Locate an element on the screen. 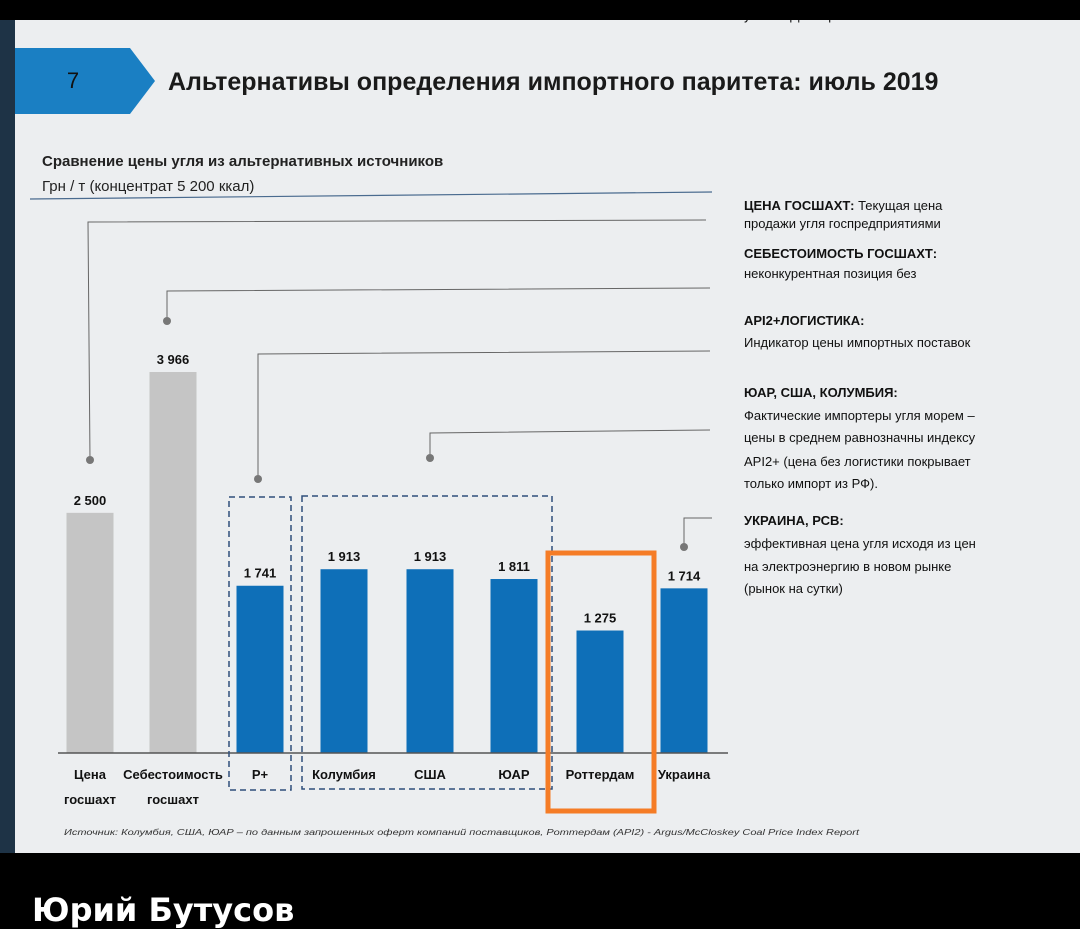 This screenshot has width=1080, height=929. connector-cena is located at coordinates (397, 340).